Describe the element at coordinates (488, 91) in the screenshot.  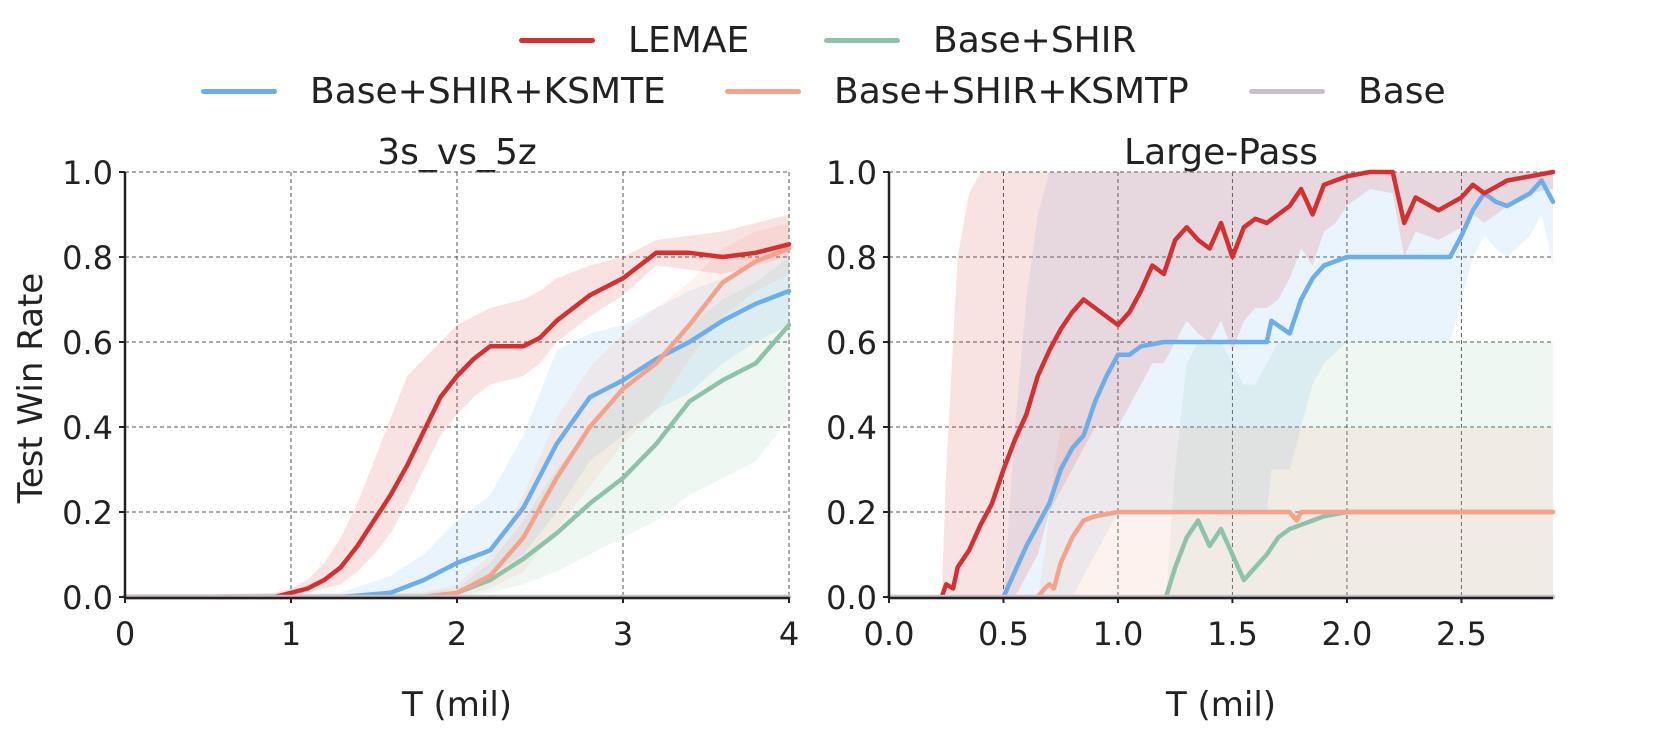
I see `legend-label-base-shir-ksmte: Base+SHIR+KSMTE` at that location.